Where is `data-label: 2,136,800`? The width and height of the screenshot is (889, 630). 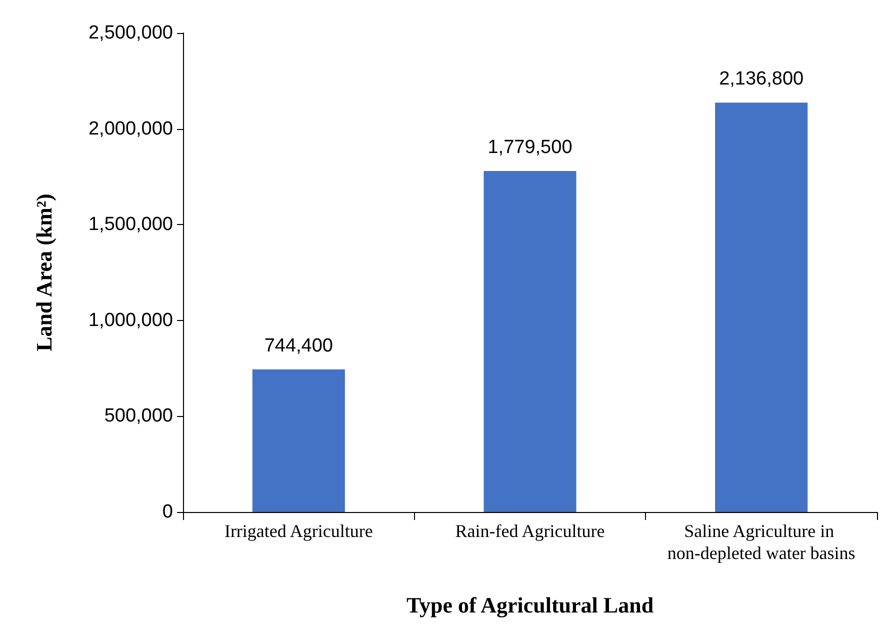
data-label: 2,136,800 is located at coordinates (761, 79).